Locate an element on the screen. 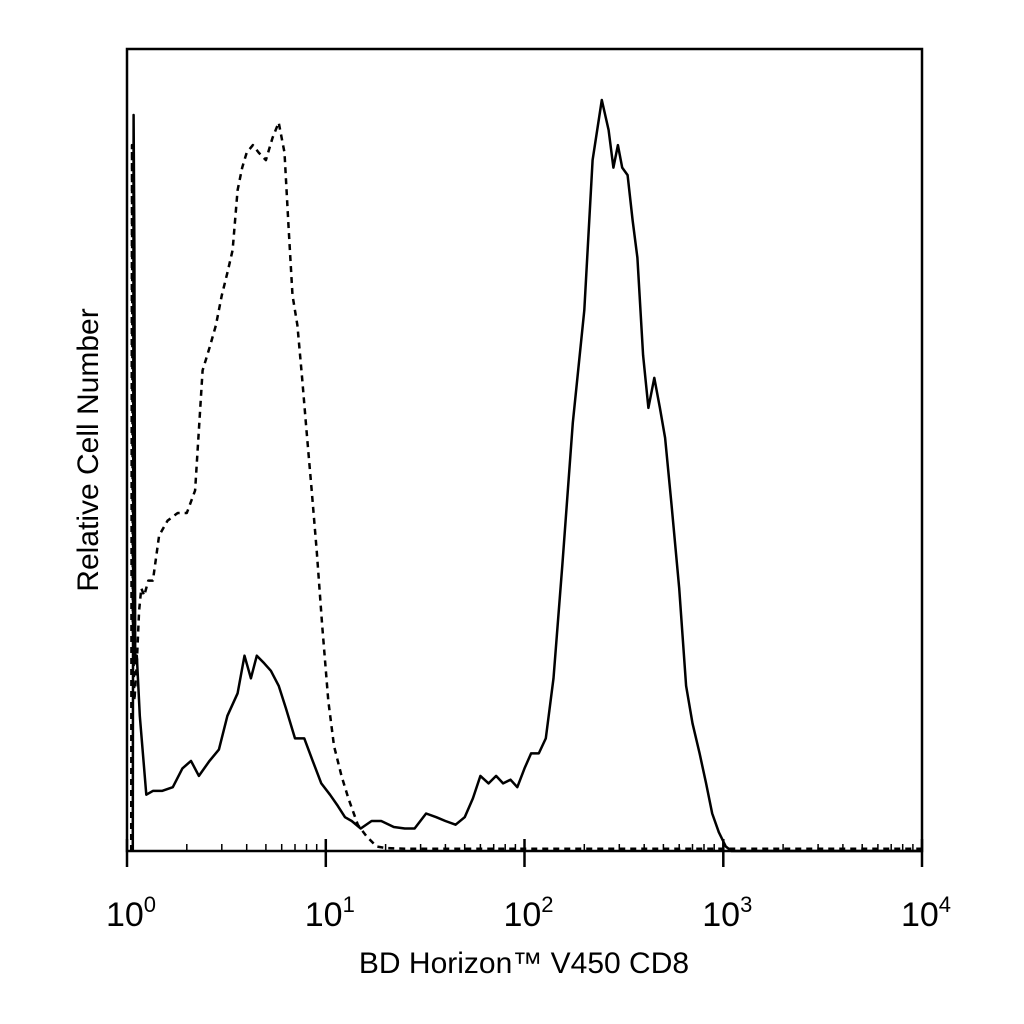 The width and height of the screenshot is (1024, 1024). x-tick-label: 10³ is located at coordinates (727, 913).